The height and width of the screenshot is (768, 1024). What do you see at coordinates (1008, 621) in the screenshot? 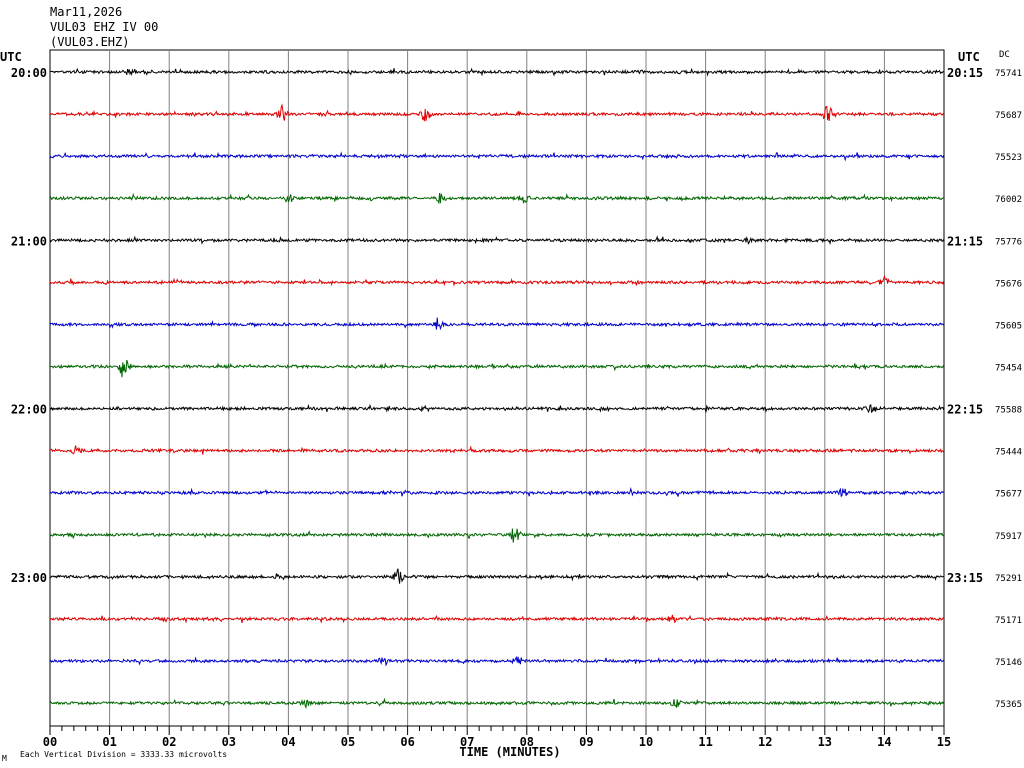
I see `dc-value-label: 75171` at bounding box center [1008, 621].